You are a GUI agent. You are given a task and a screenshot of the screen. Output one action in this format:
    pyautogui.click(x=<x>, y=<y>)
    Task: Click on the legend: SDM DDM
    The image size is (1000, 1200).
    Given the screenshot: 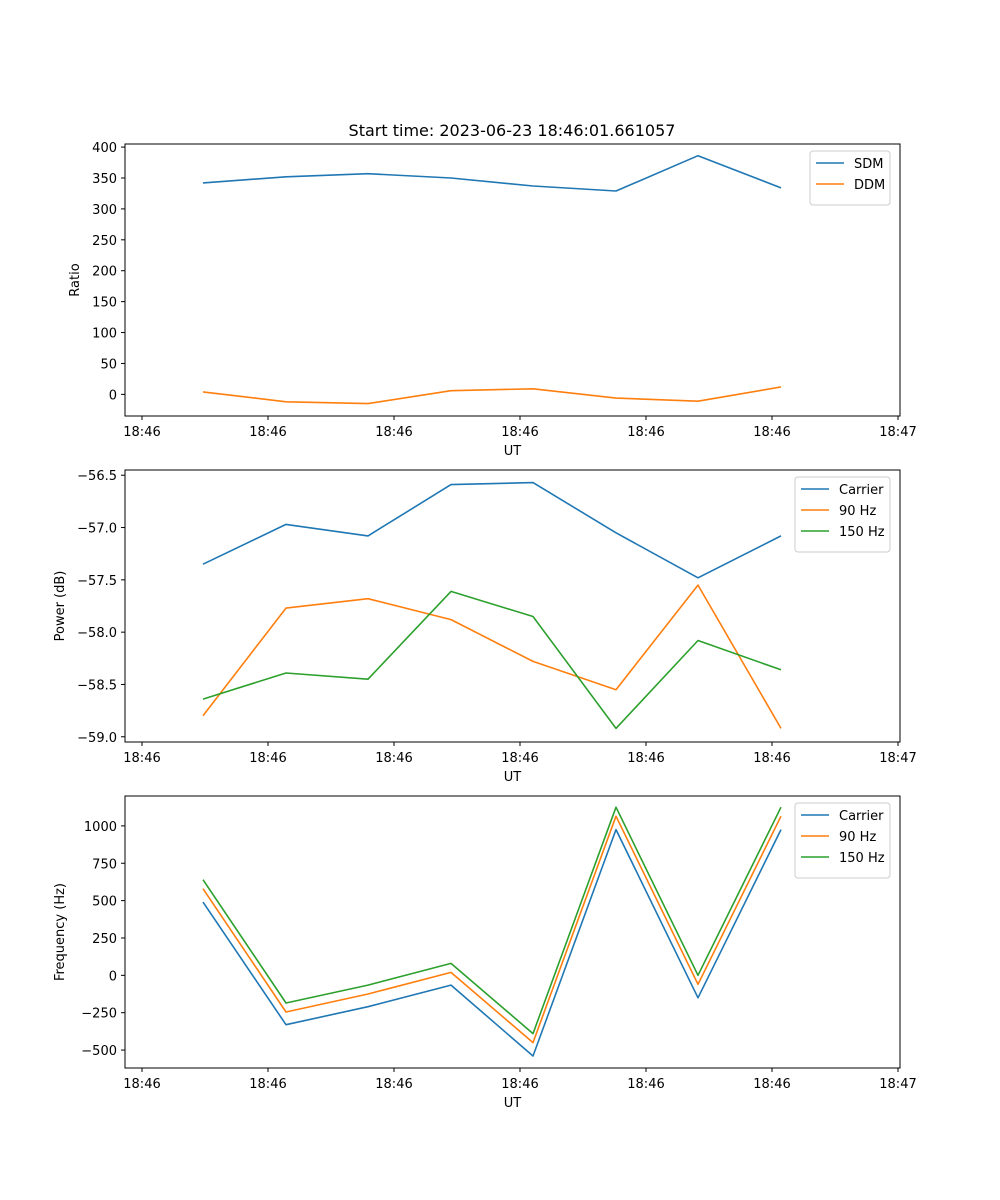 What is the action you would take?
    pyautogui.click(x=850, y=178)
    